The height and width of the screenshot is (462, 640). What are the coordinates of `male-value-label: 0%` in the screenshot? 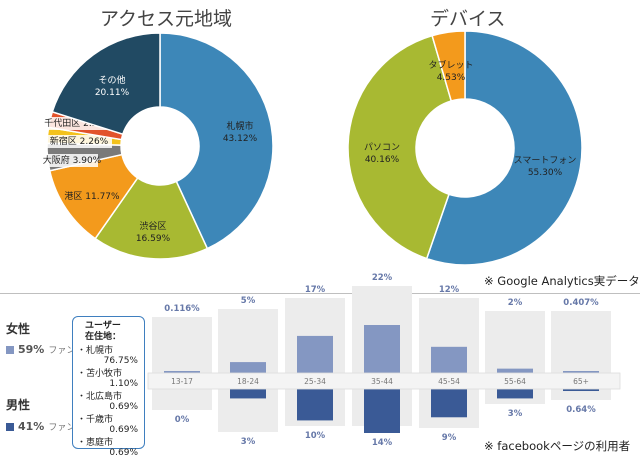 It's located at (182, 420).